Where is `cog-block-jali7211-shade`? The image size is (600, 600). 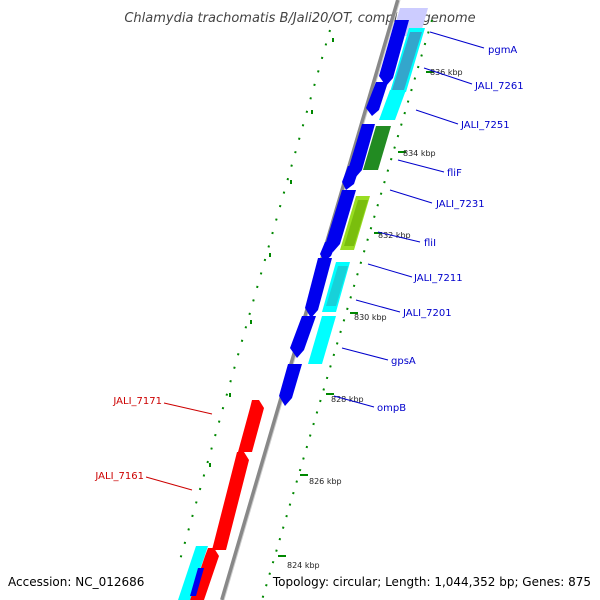 cog-block-jali7211-shade is located at coordinates (337, 286).